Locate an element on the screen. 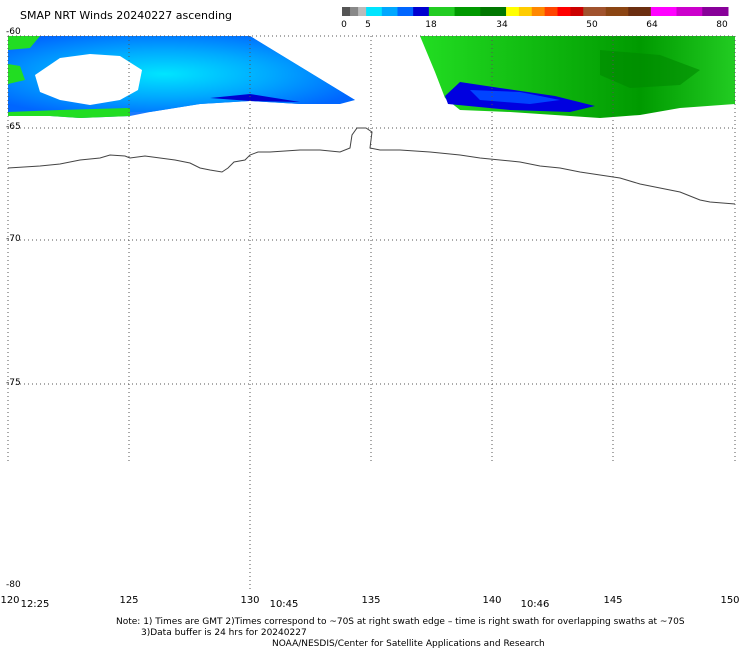 Image resolution: width=740 pixels, height=650 pixels. lat-label-75: -75 is located at coordinates (13, 383).